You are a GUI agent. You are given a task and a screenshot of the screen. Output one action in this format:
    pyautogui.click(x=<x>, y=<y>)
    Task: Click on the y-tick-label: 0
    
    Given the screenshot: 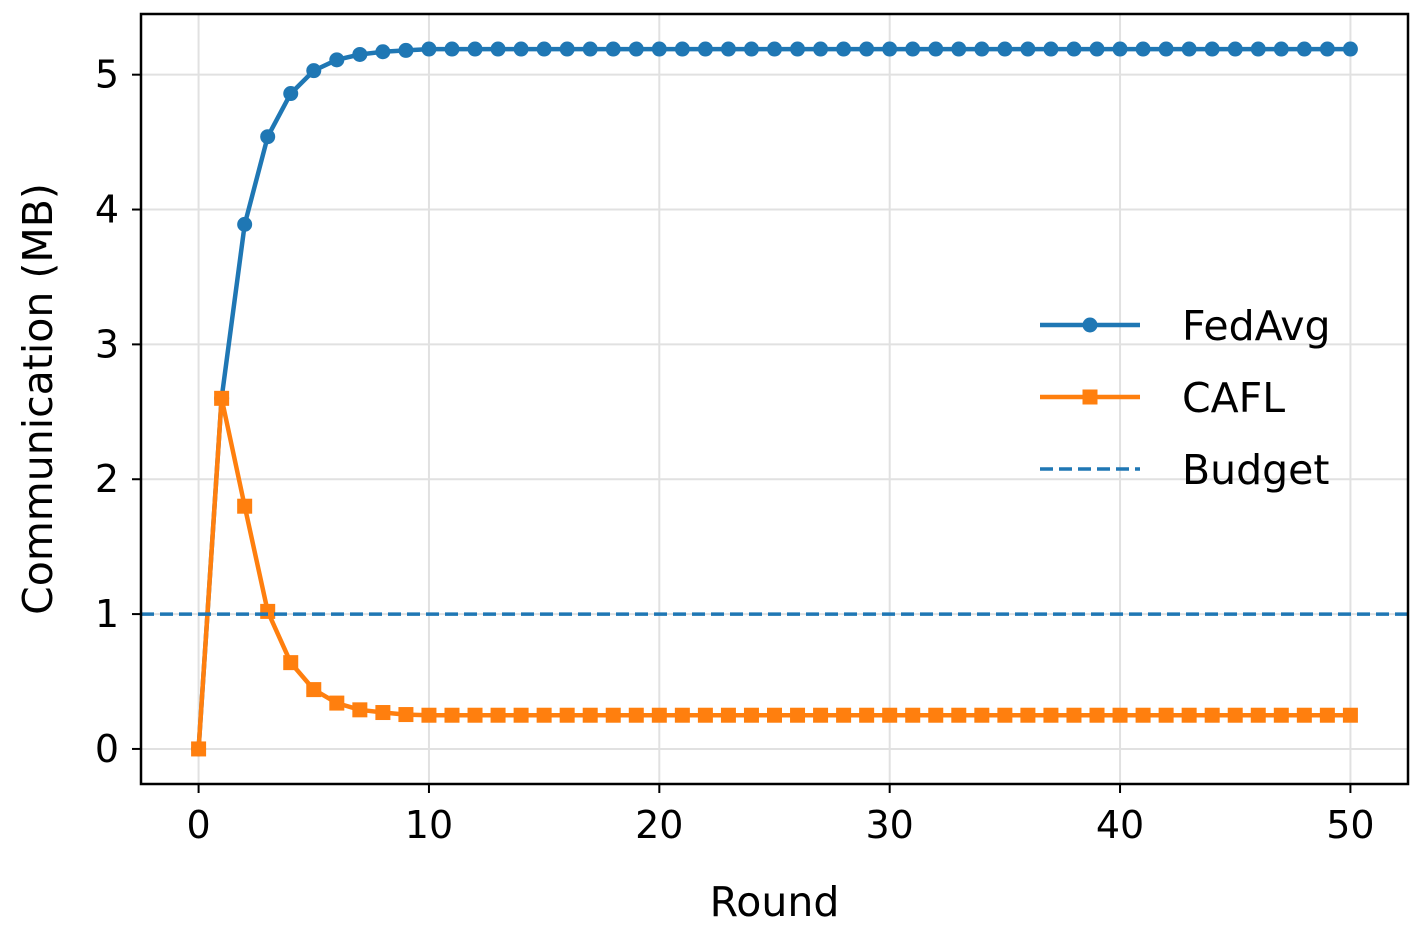 What is the action you would take?
    pyautogui.click(x=107, y=749)
    